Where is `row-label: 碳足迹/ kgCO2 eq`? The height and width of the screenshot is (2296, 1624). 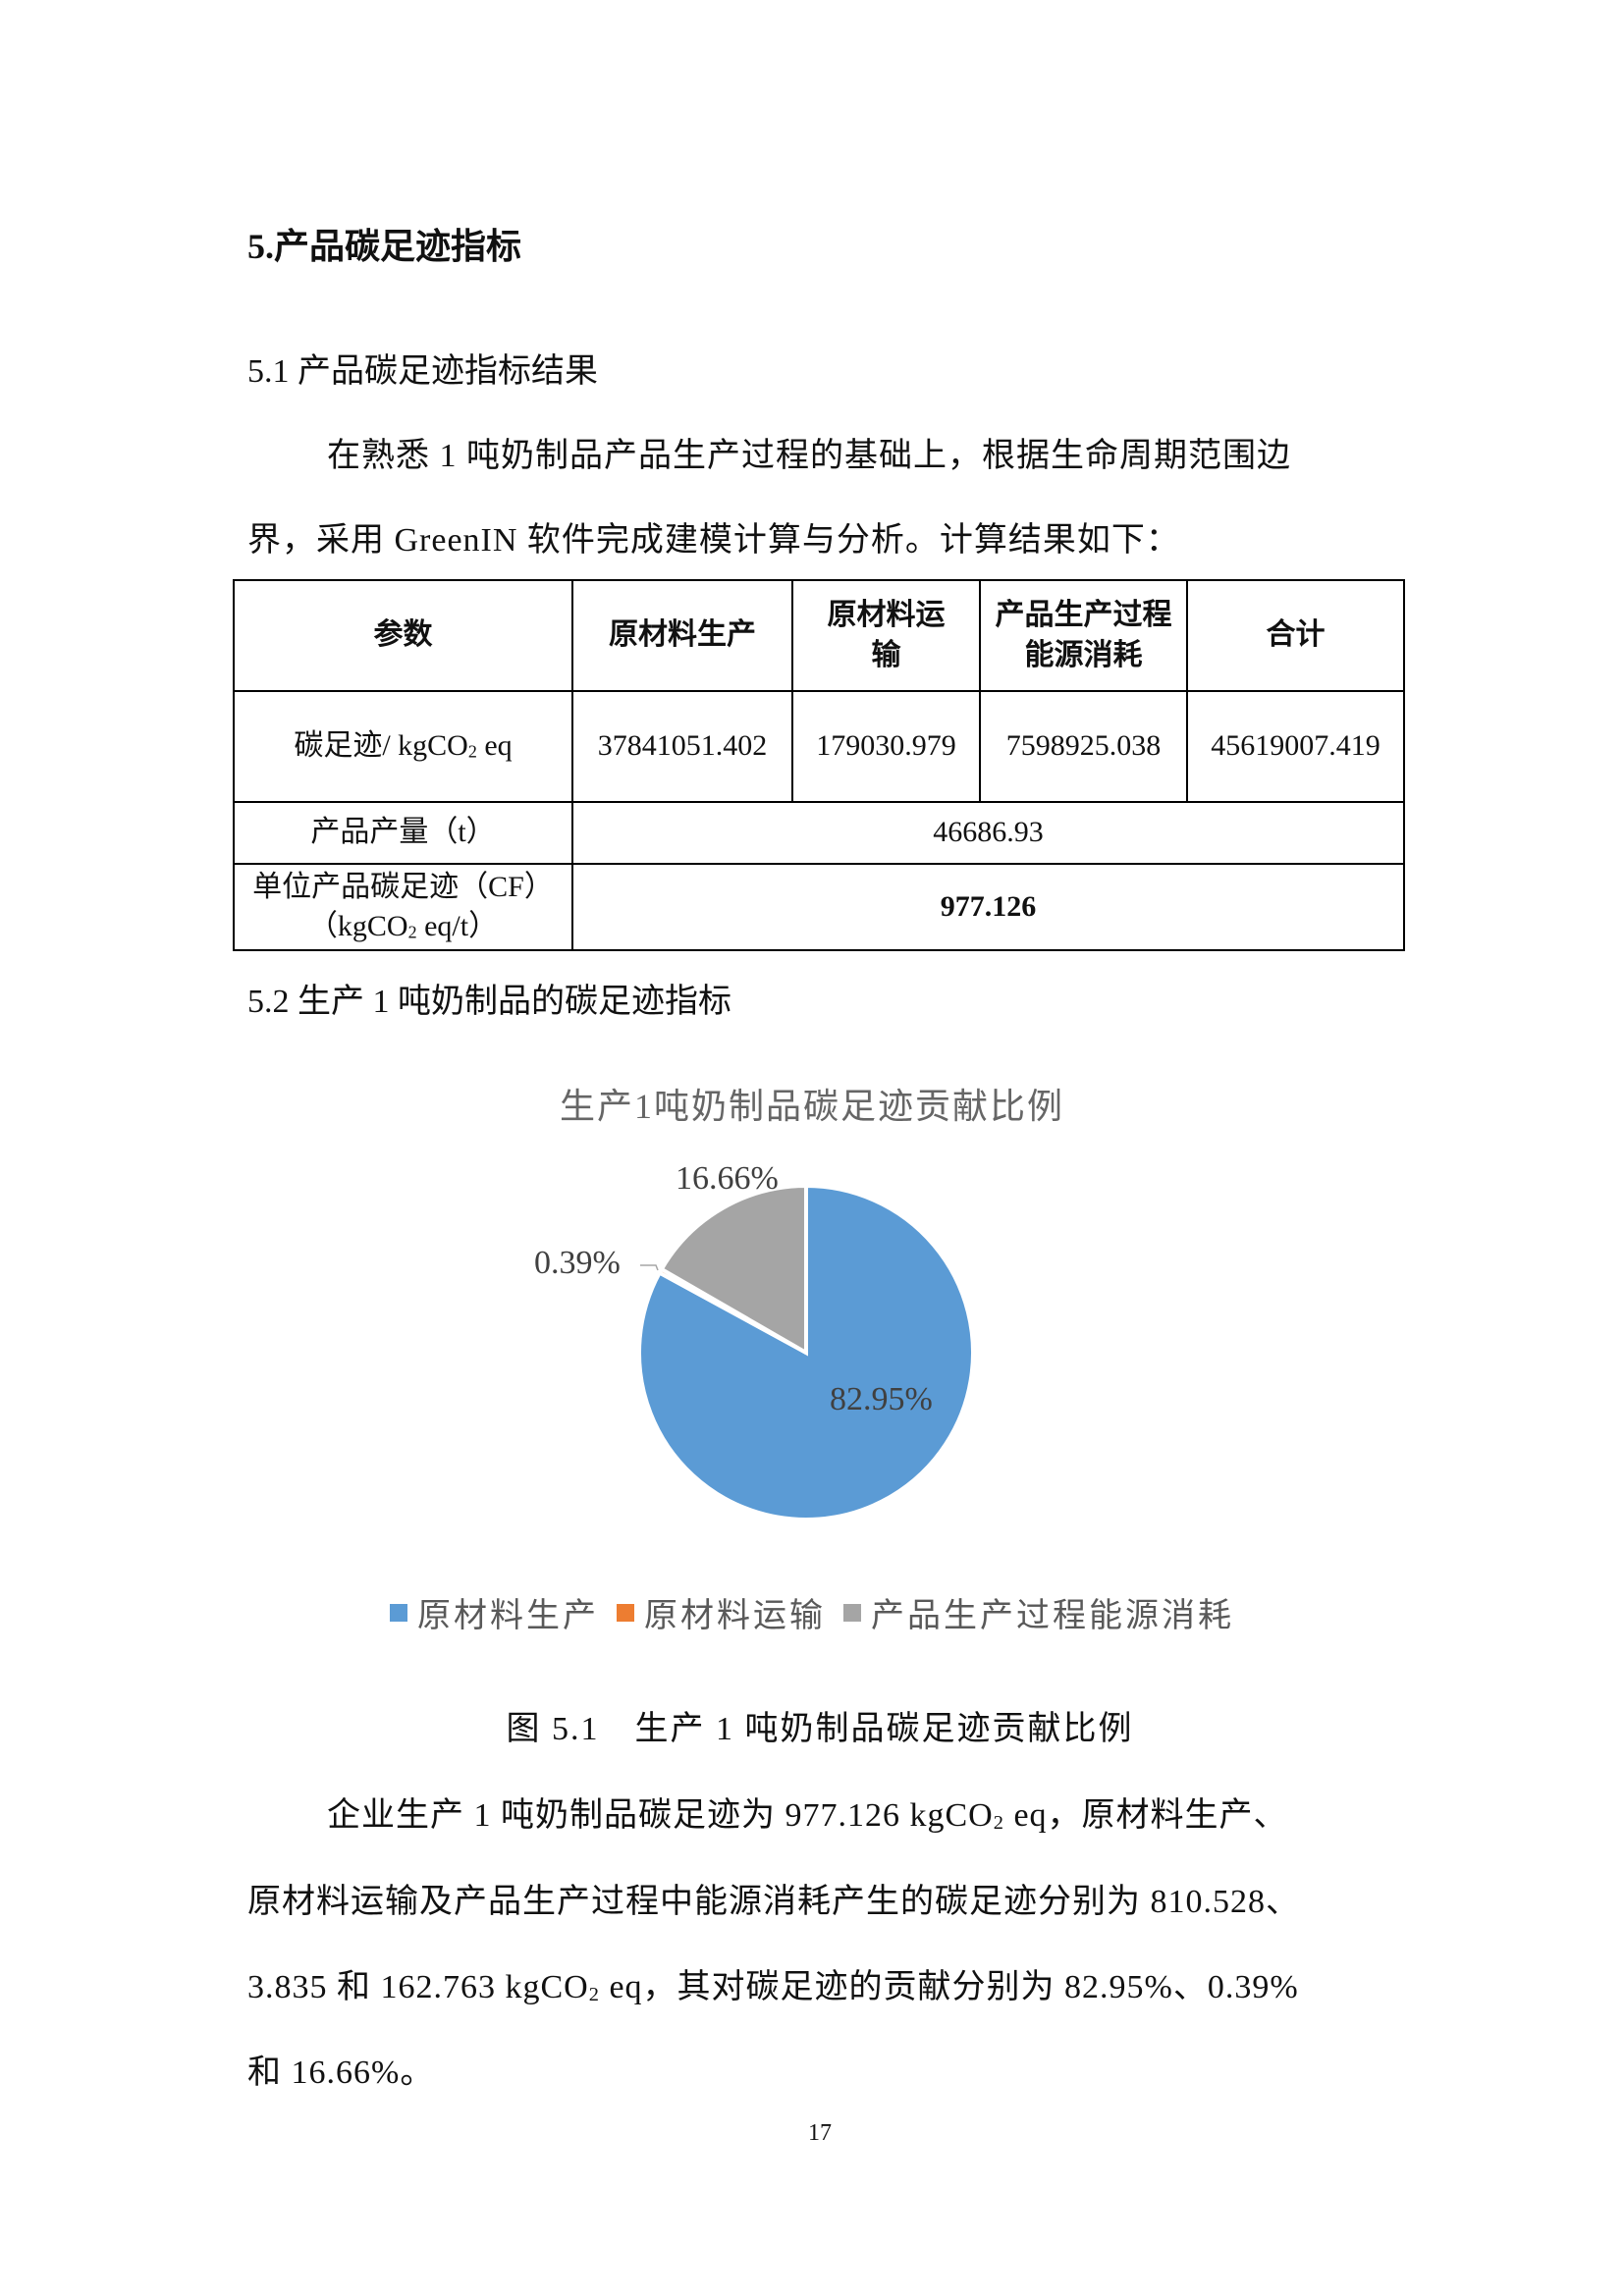 row-label: 碳足迹/ kgCO2 eq is located at coordinates (403, 746).